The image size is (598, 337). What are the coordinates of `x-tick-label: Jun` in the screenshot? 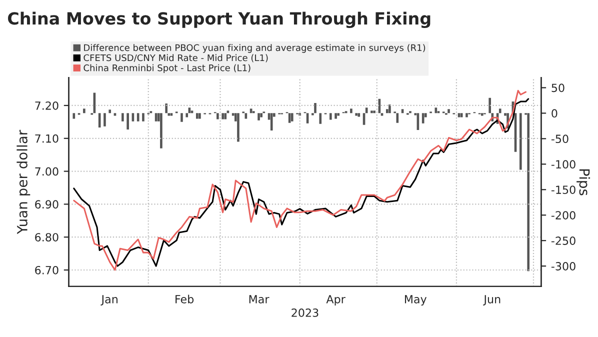 It's located at (491, 300).